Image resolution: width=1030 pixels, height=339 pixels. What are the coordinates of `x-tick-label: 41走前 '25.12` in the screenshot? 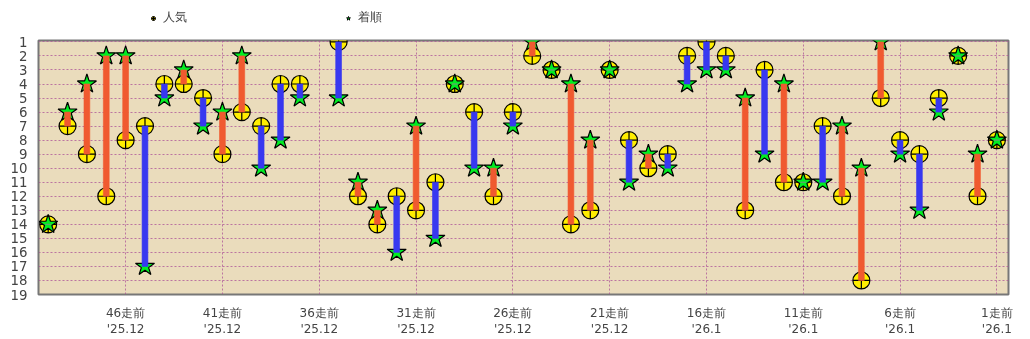 It's located at (222, 321).